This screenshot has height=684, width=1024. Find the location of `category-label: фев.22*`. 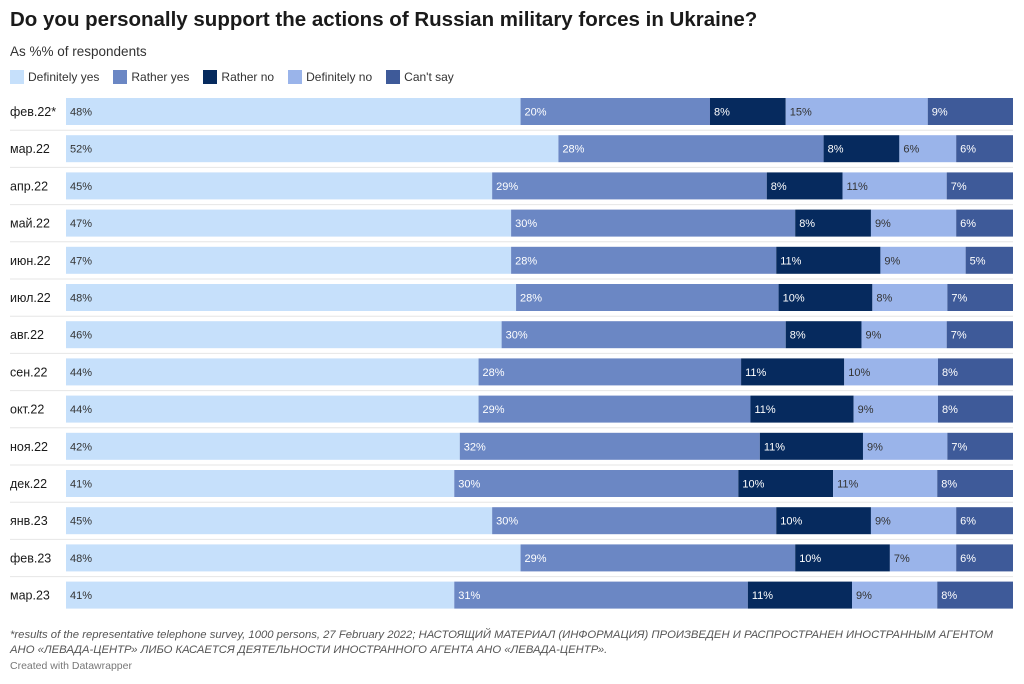

category-label: фев.22* is located at coordinates (33, 112).